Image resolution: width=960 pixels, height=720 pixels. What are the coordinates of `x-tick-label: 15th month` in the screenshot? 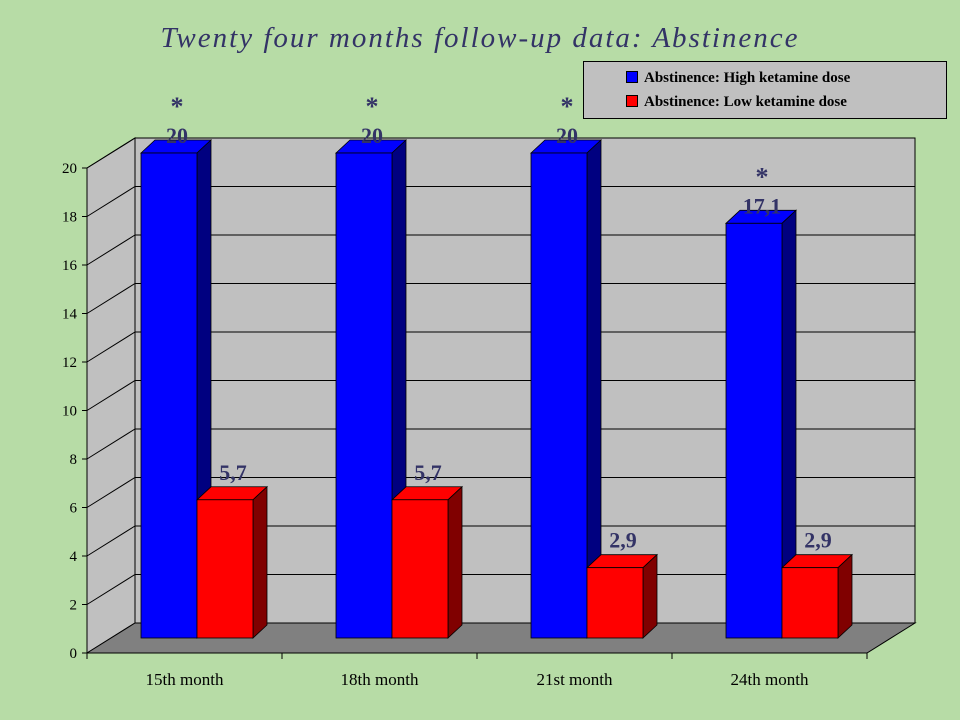 It's located at (185, 679).